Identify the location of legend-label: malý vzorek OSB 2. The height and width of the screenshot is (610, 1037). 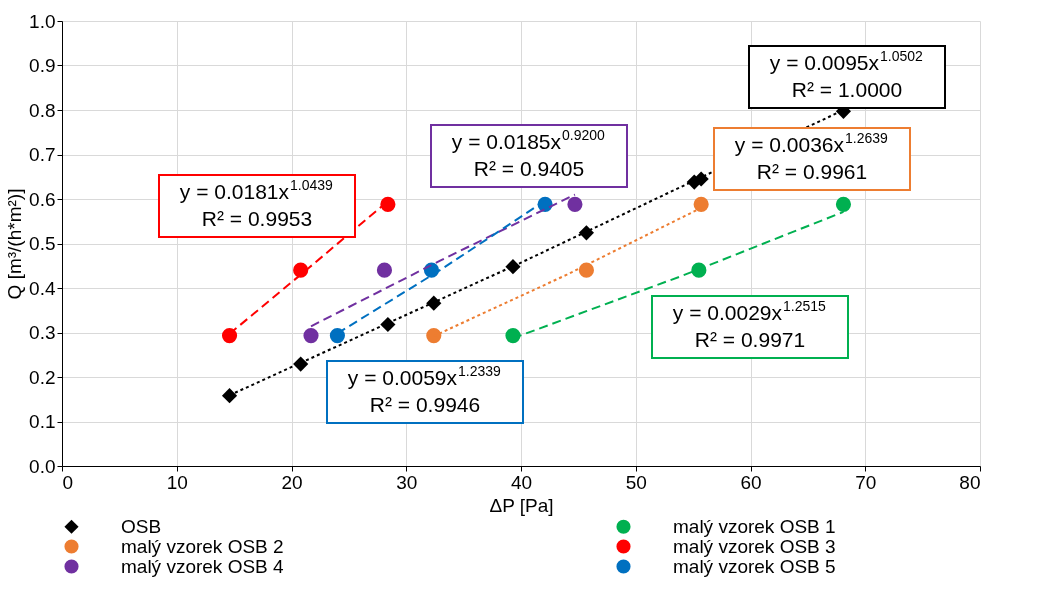
(202, 546).